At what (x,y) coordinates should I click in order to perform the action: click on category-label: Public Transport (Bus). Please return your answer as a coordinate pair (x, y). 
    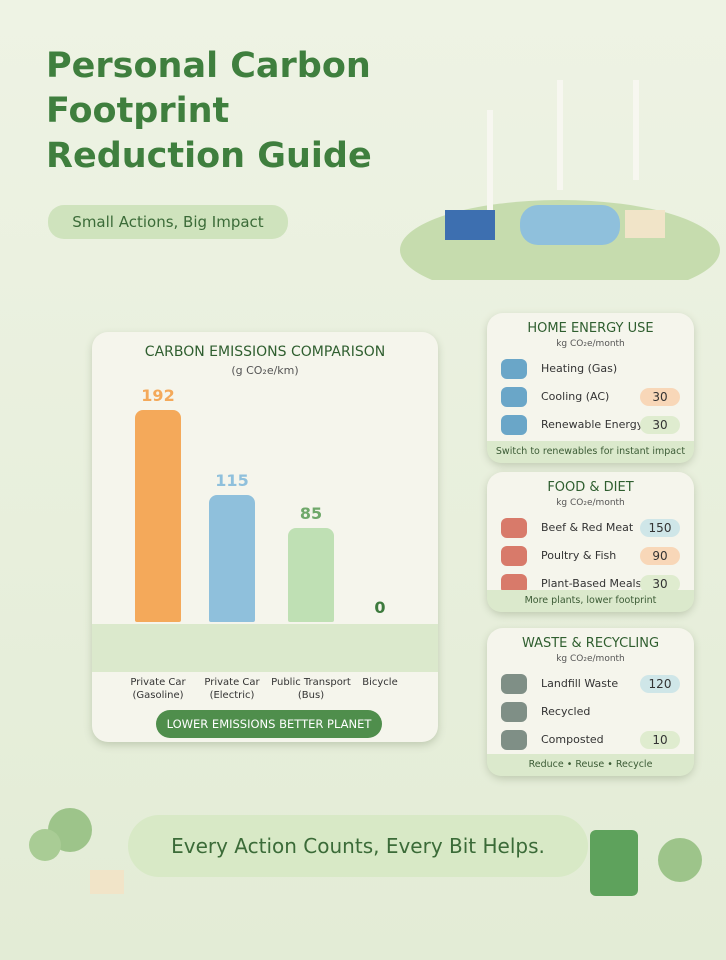
    Looking at the image, I should click on (311, 689).